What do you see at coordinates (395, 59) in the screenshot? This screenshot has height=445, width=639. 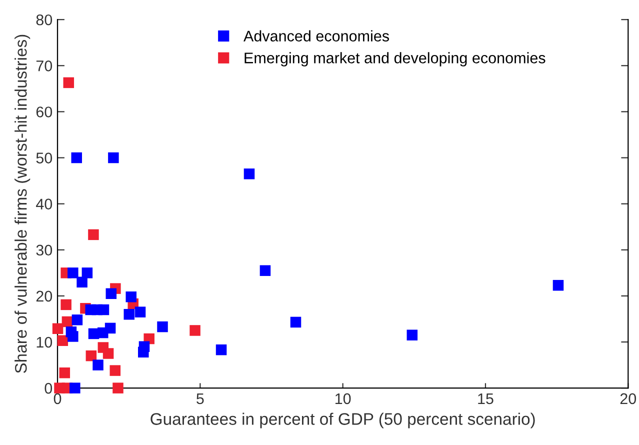 I see `legend-label: Emerging market and developing economies` at bounding box center [395, 59].